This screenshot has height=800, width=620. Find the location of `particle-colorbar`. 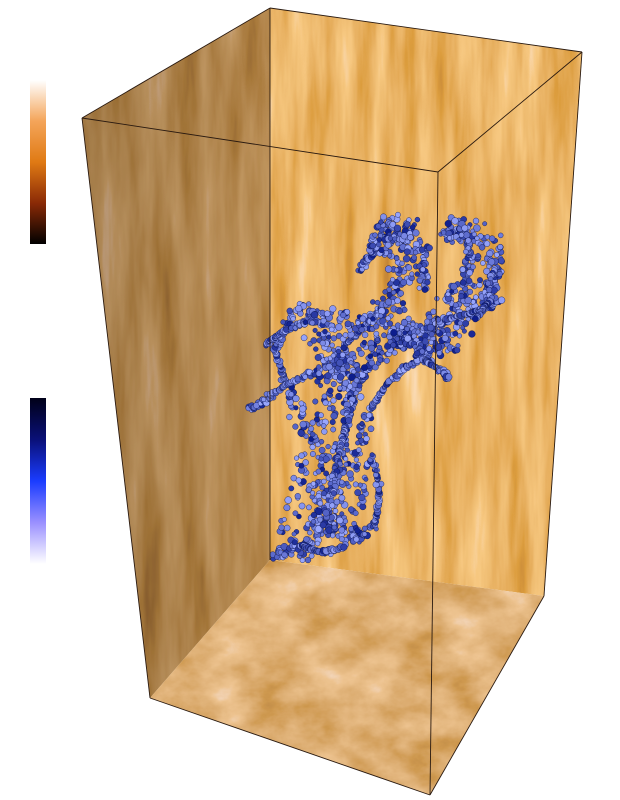

particle-colorbar is located at coordinates (38, 481).